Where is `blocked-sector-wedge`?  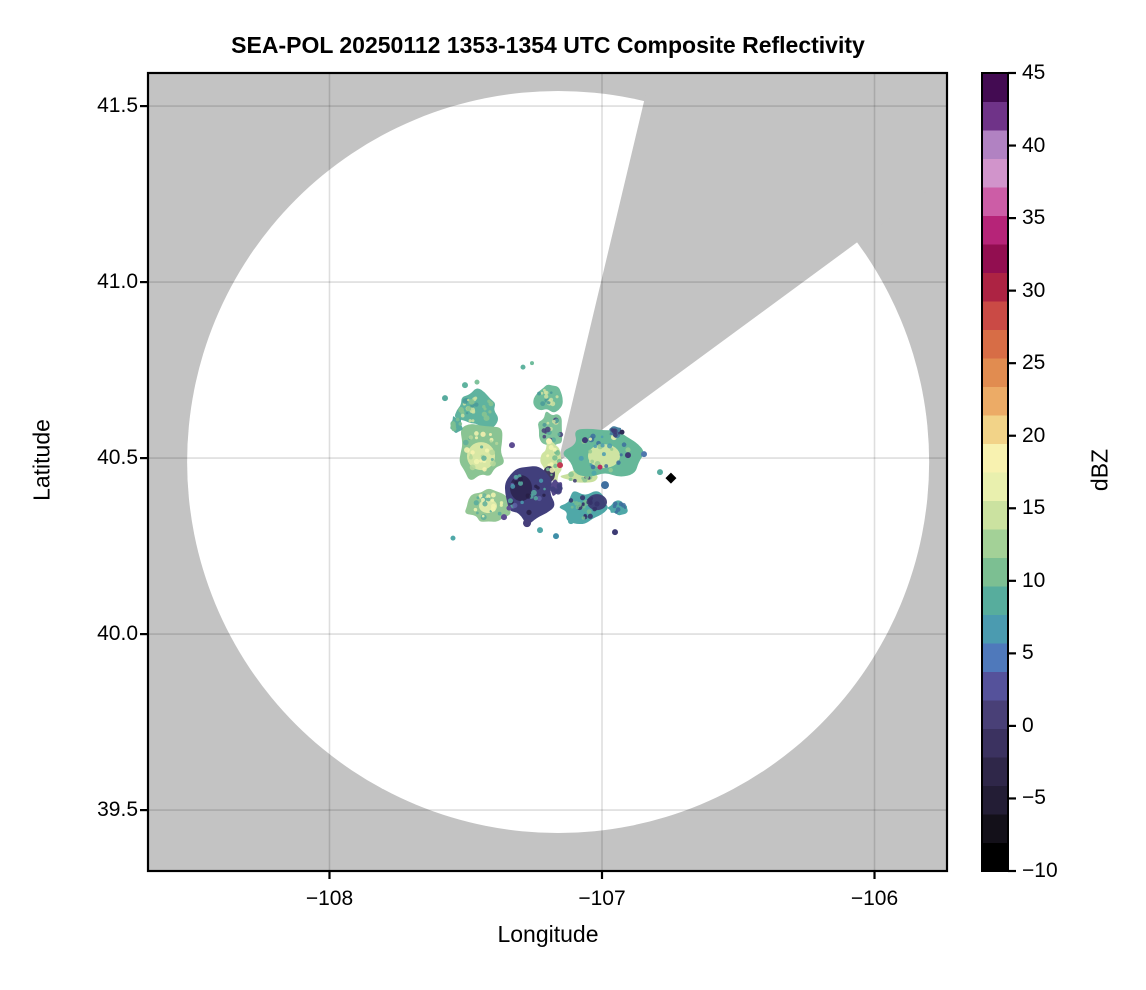 blocked-sector-wedge is located at coordinates (752, 267).